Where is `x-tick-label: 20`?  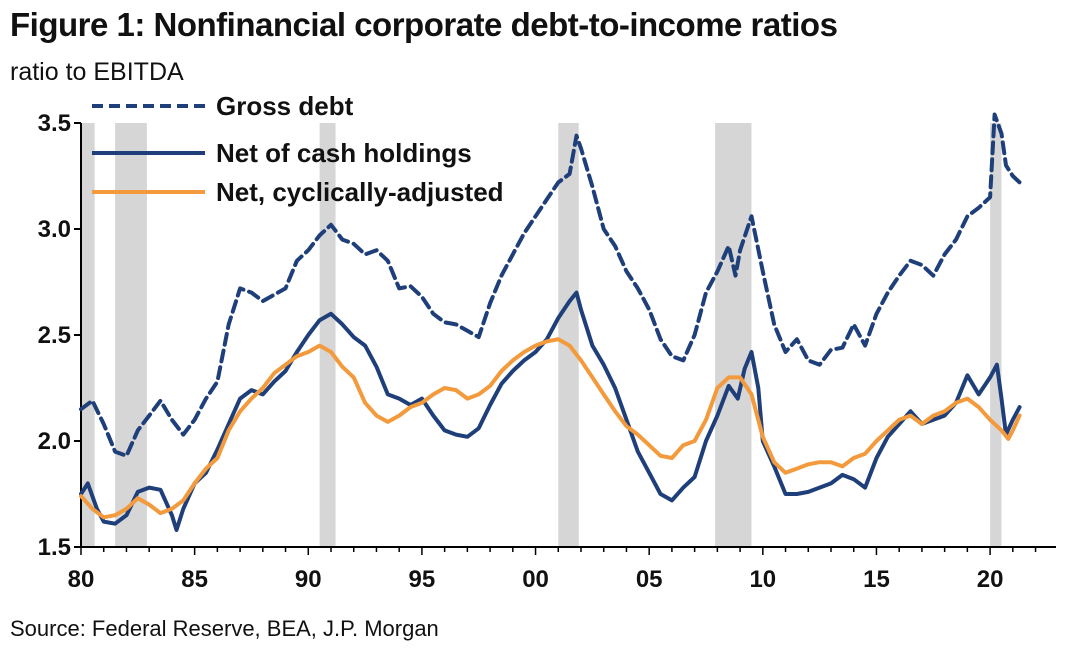
x-tick-label: 20 is located at coordinates (990, 579).